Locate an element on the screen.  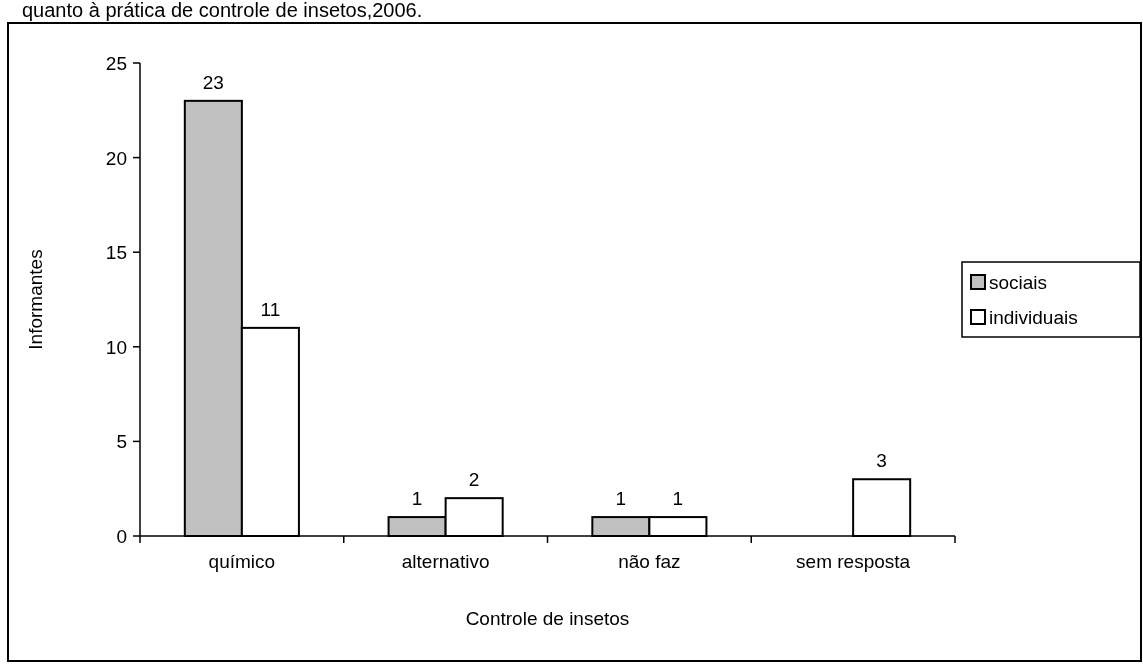
x-tick-label: não faz is located at coordinates (649, 561).